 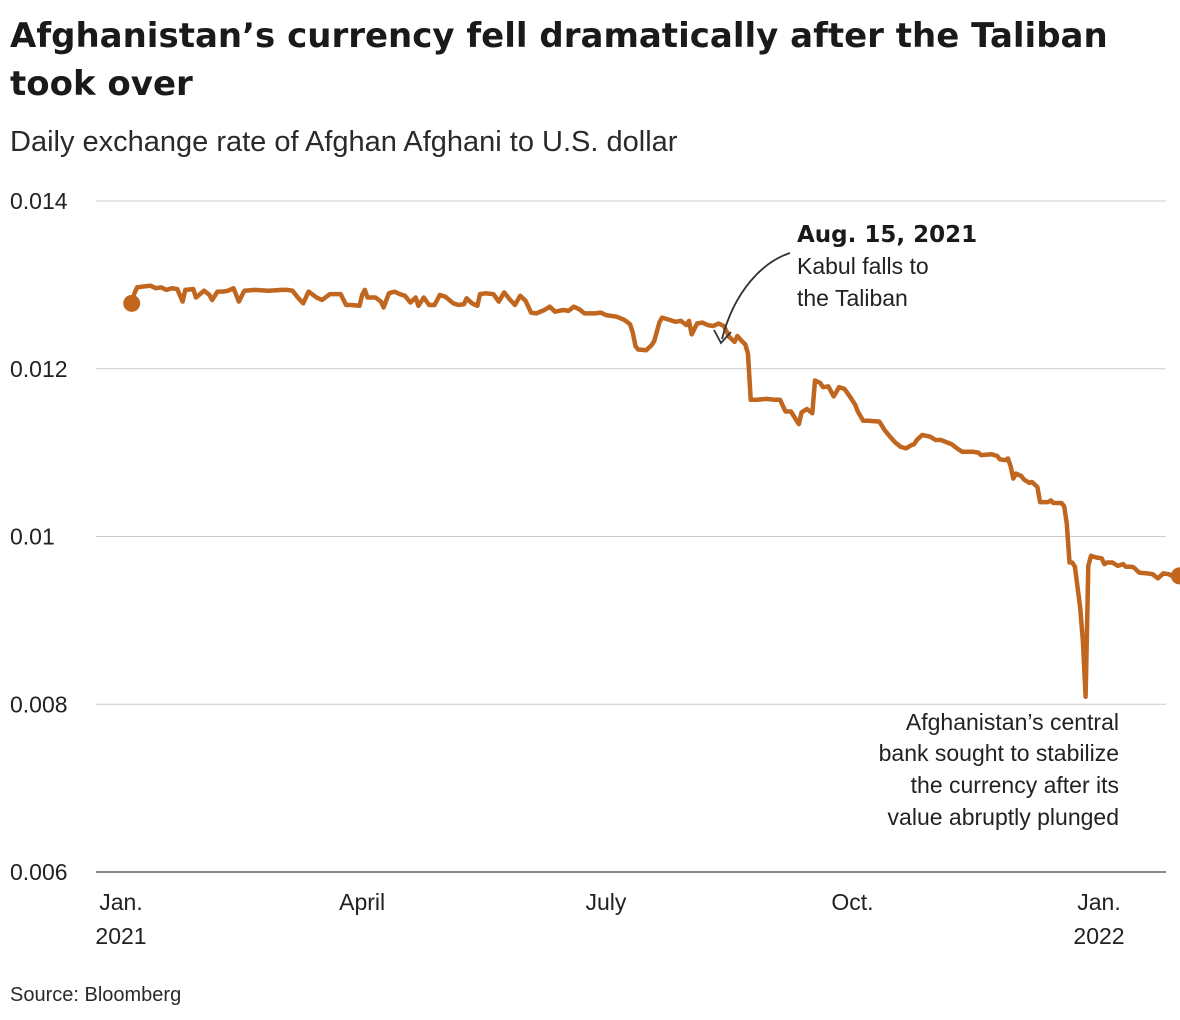 I want to click on series-start-marker, so click(x=132, y=303).